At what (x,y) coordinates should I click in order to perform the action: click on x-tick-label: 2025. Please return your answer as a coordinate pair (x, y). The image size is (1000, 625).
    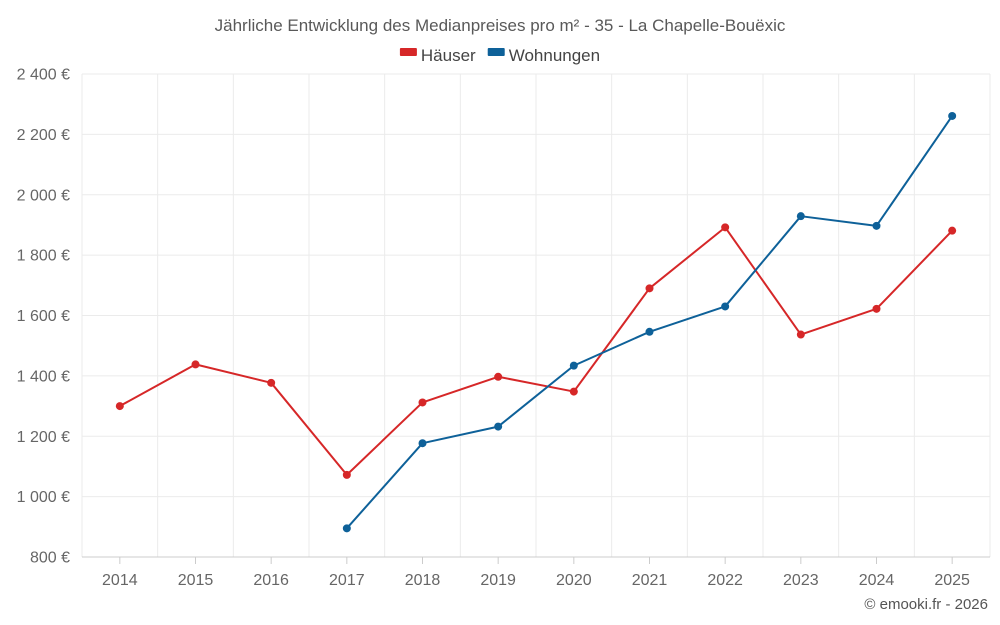
    Looking at the image, I should click on (952, 580).